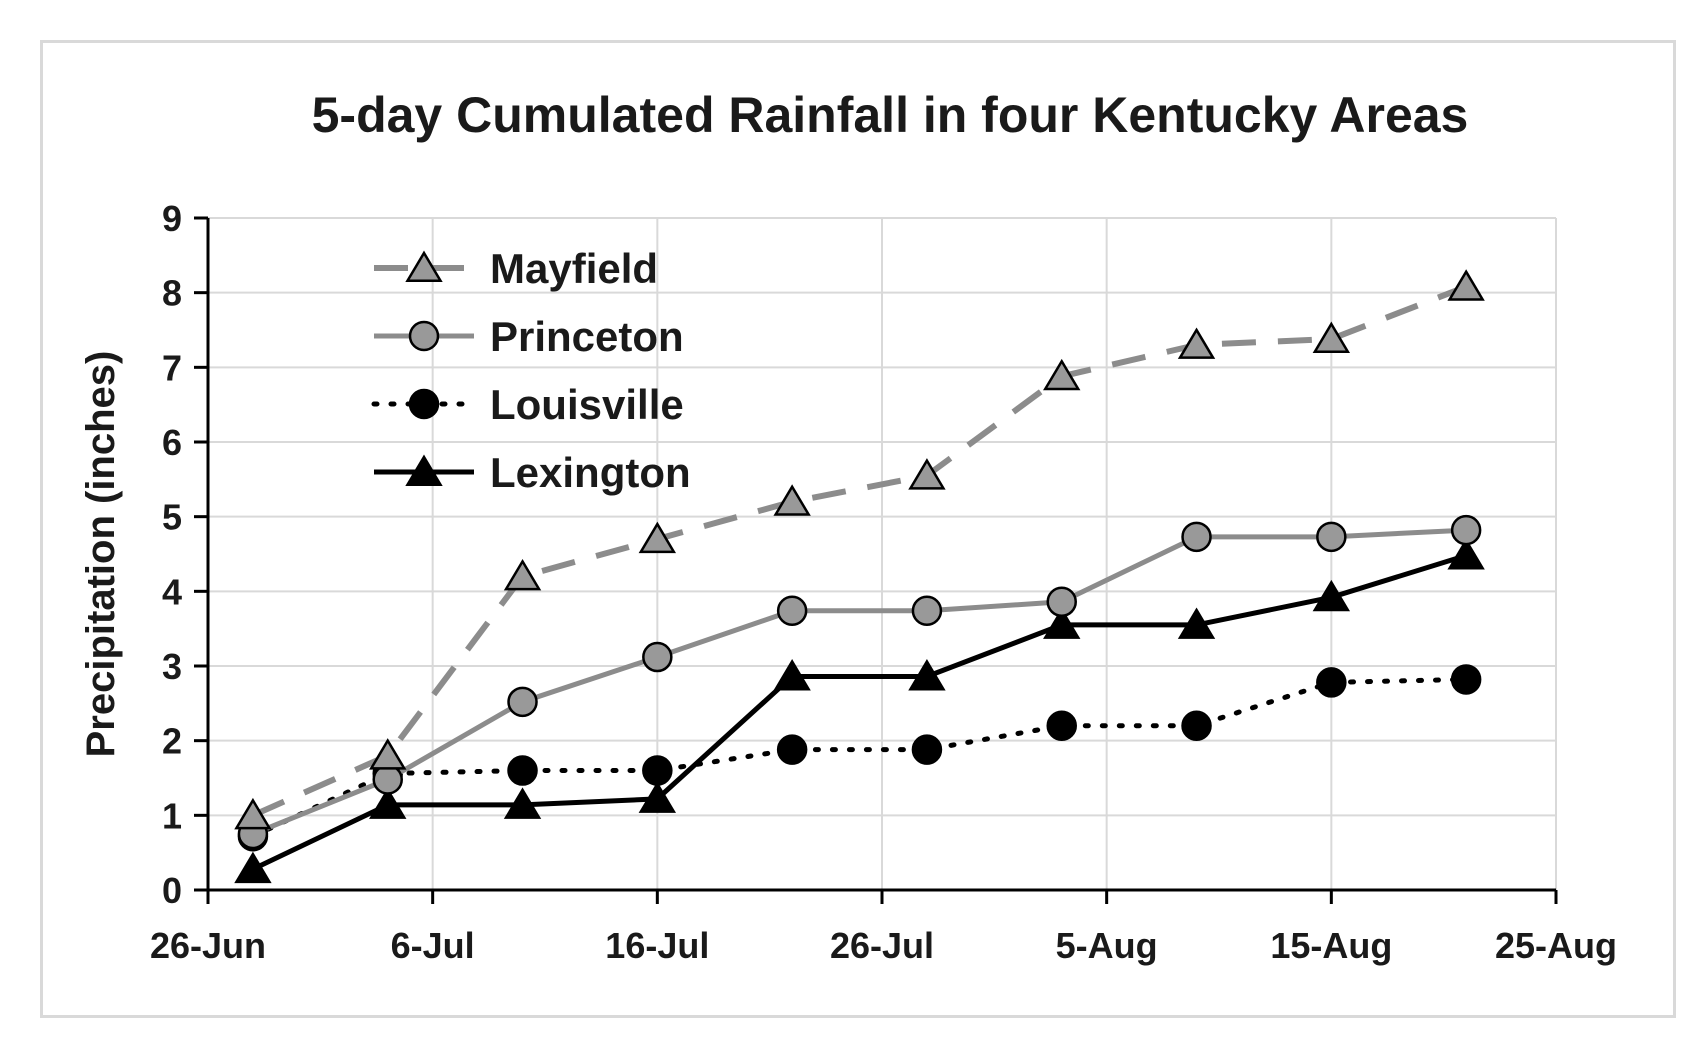  I want to click on legend-marker-mayfield, so click(424, 266).